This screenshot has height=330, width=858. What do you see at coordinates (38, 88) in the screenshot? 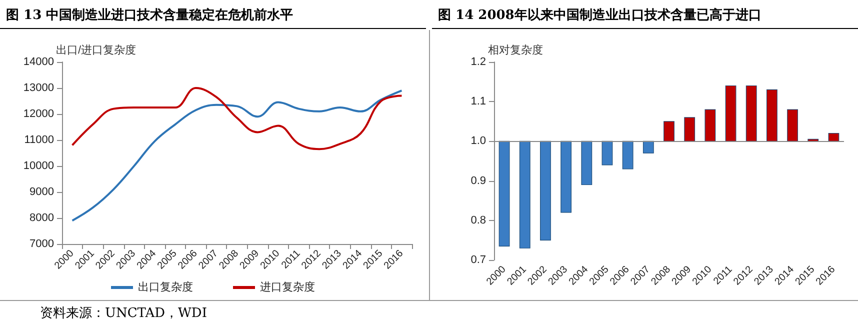
I see `y-tick-label: 13000` at bounding box center [38, 88].